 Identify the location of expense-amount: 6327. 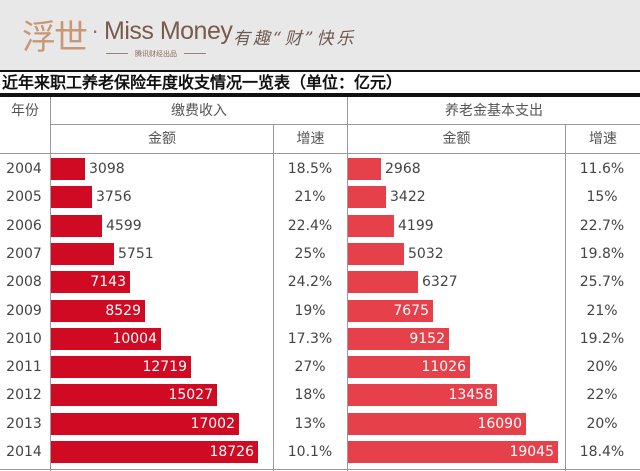
(440, 282).